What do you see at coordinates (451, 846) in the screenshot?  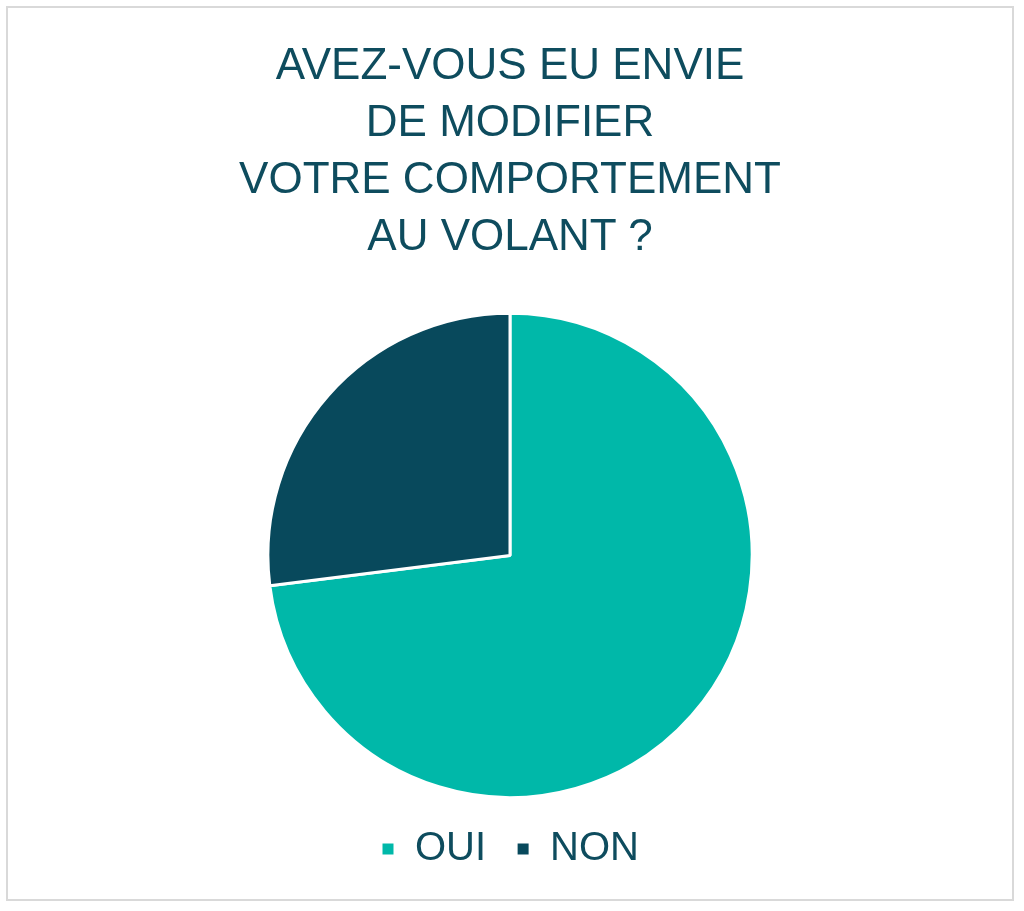 I see `legend-label: OUI` at bounding box center [451, 846].